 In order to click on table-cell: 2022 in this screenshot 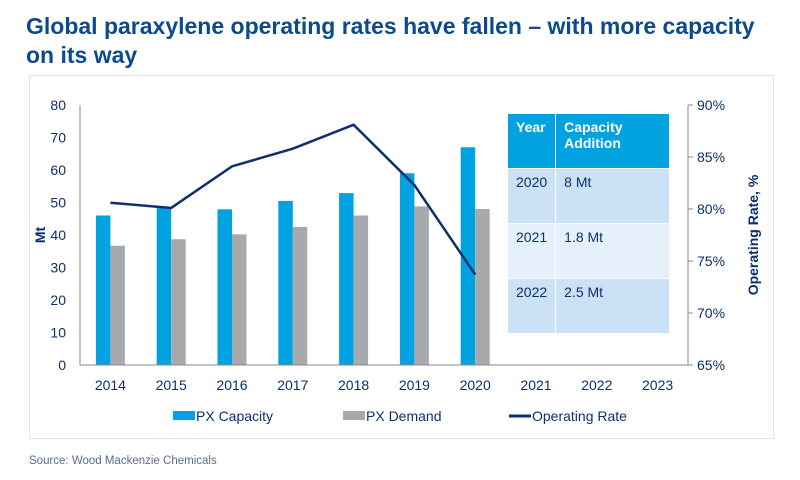, I will do `click(531, 306)`.